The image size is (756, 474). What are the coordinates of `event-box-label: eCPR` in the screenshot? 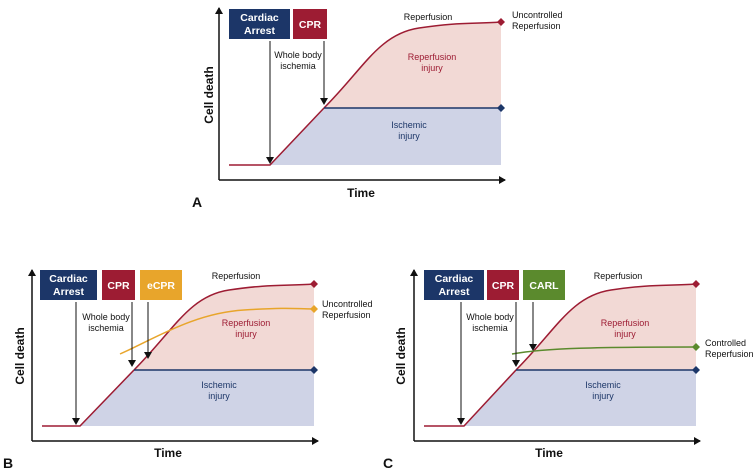 It's located at (161, 286).